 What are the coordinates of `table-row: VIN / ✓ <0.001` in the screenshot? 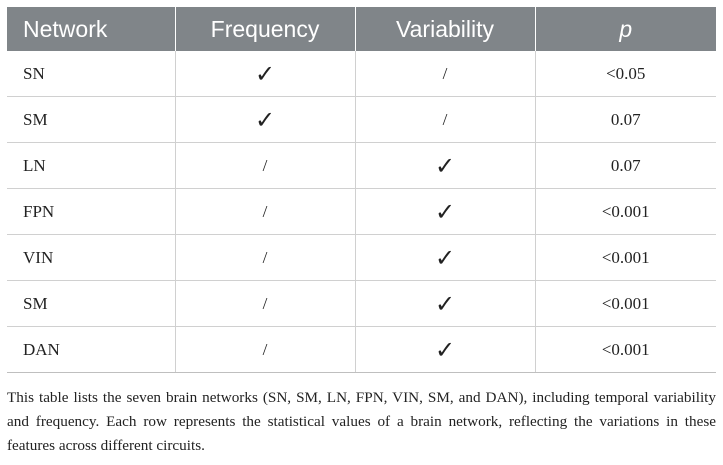 It's located at (361, 257).